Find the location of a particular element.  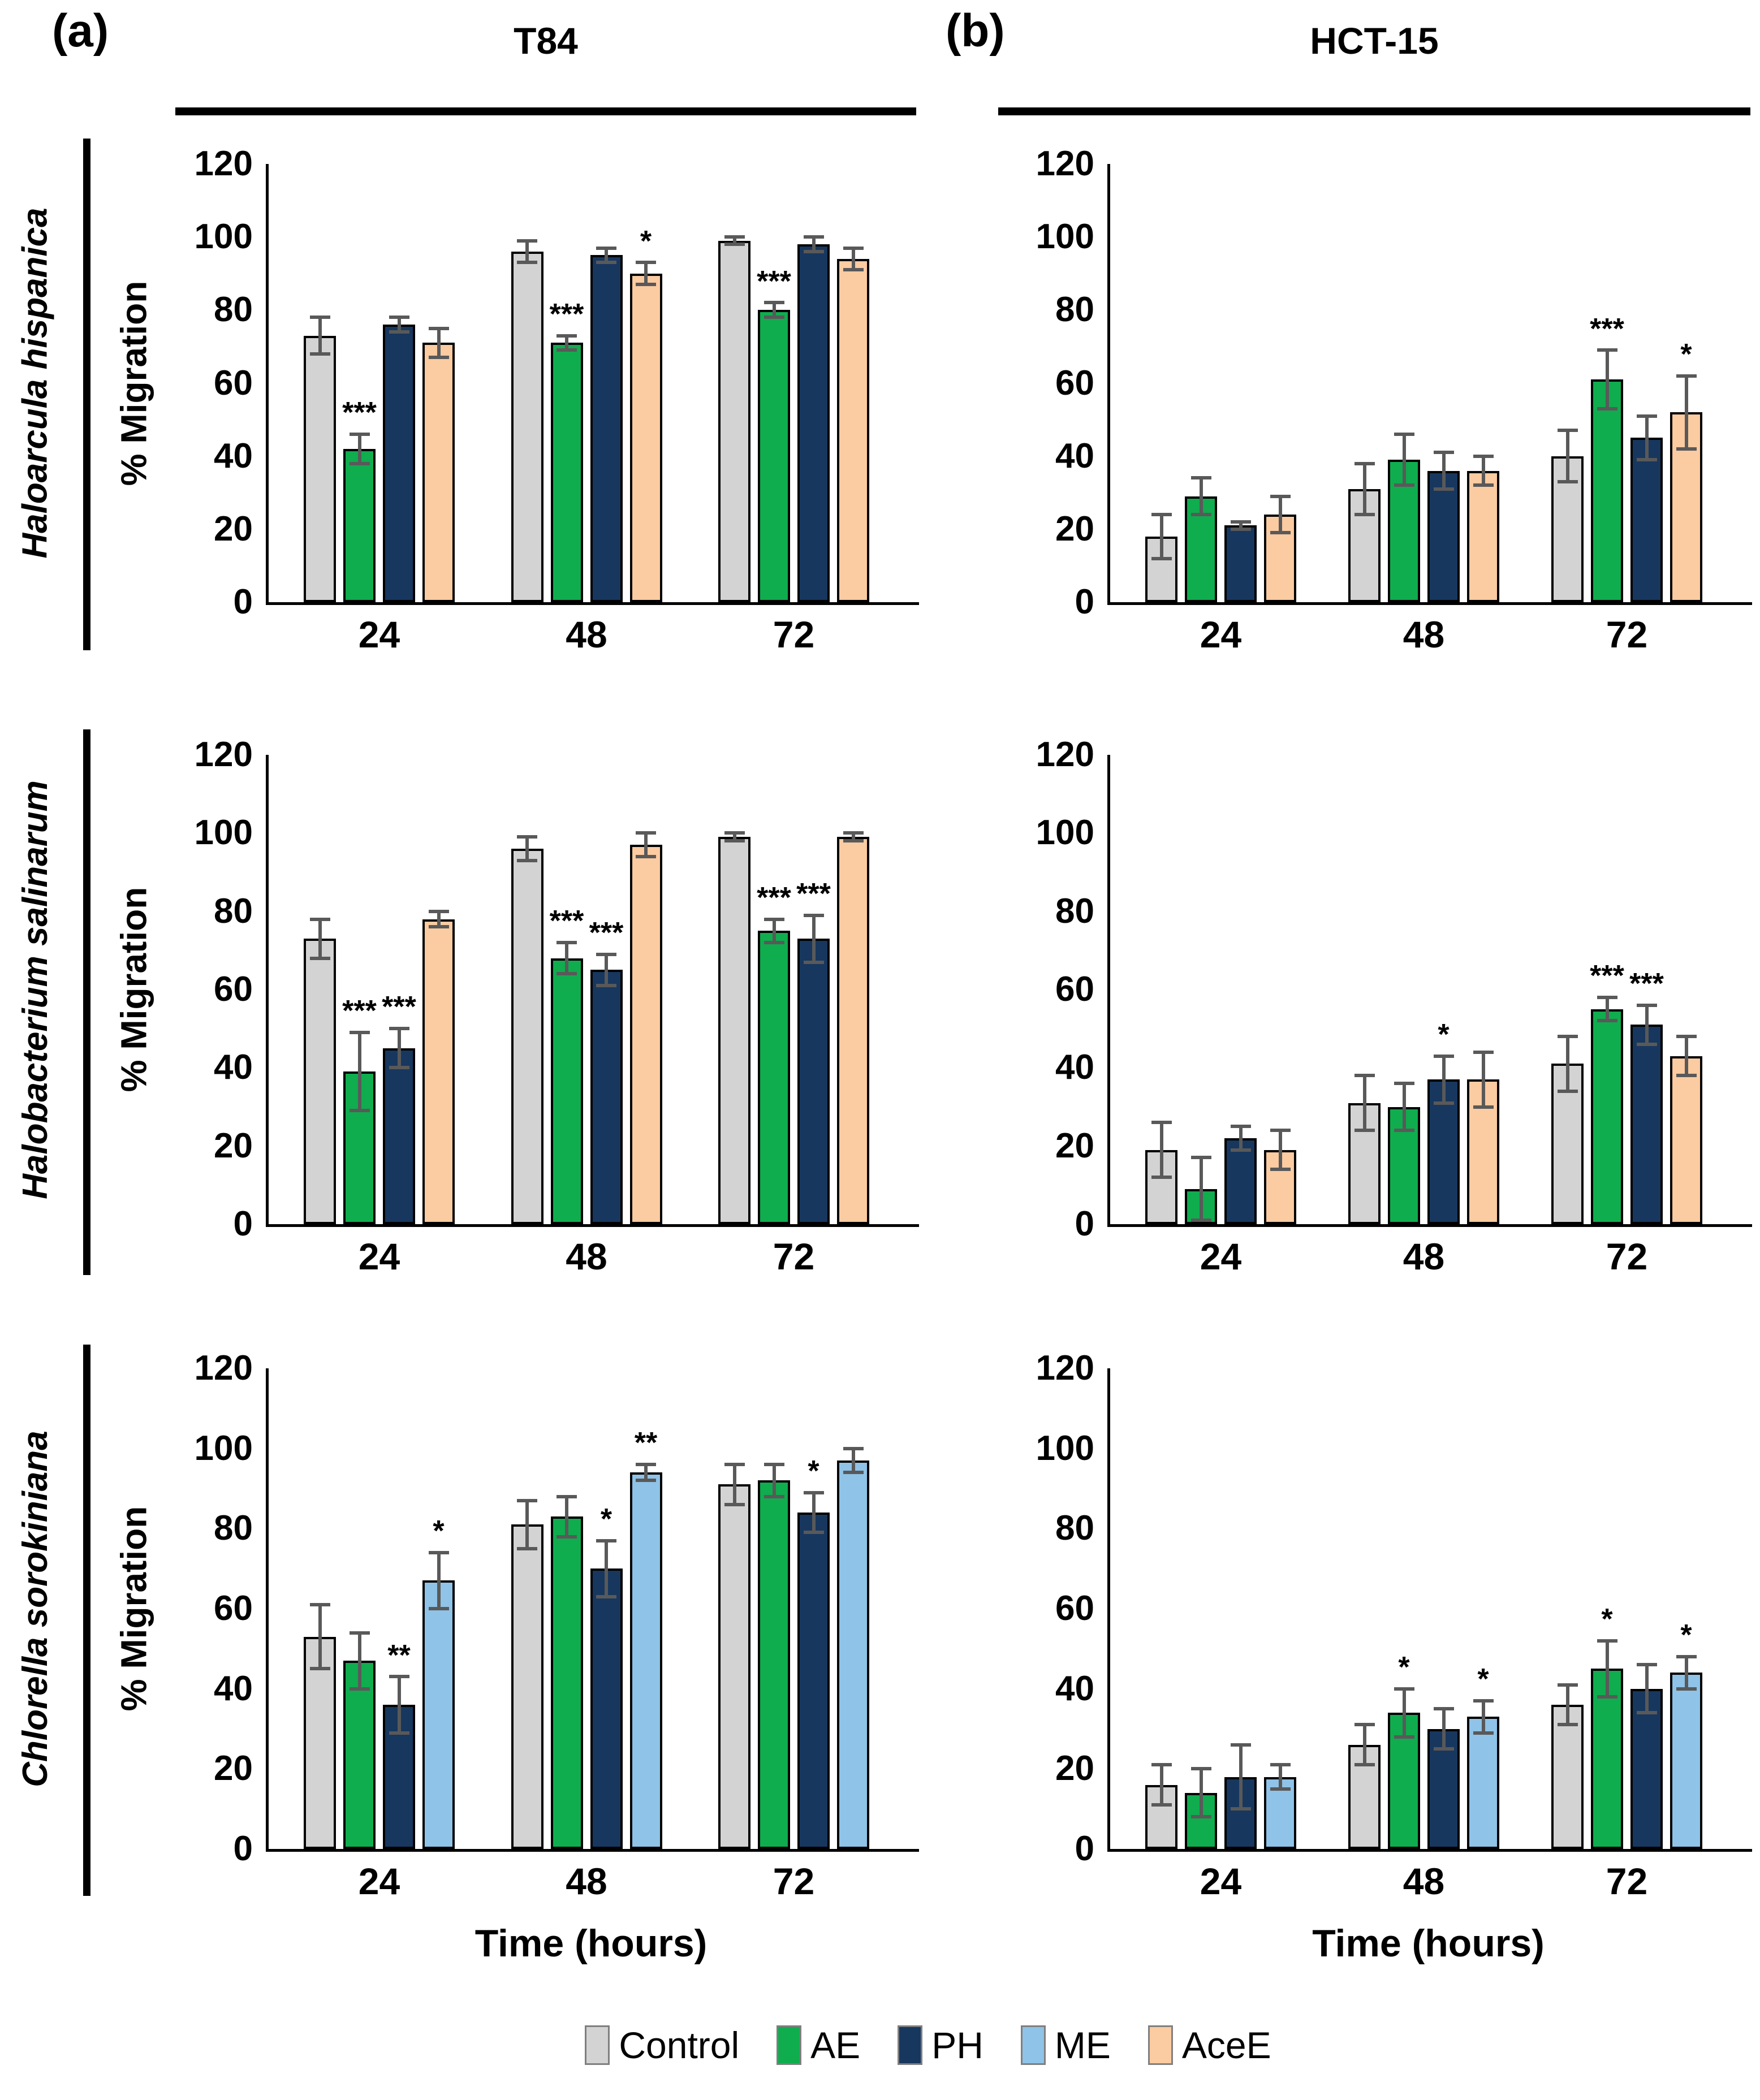

plot-area: 24 * * 48 * * 72 is located at coordinates (1431, 1634).